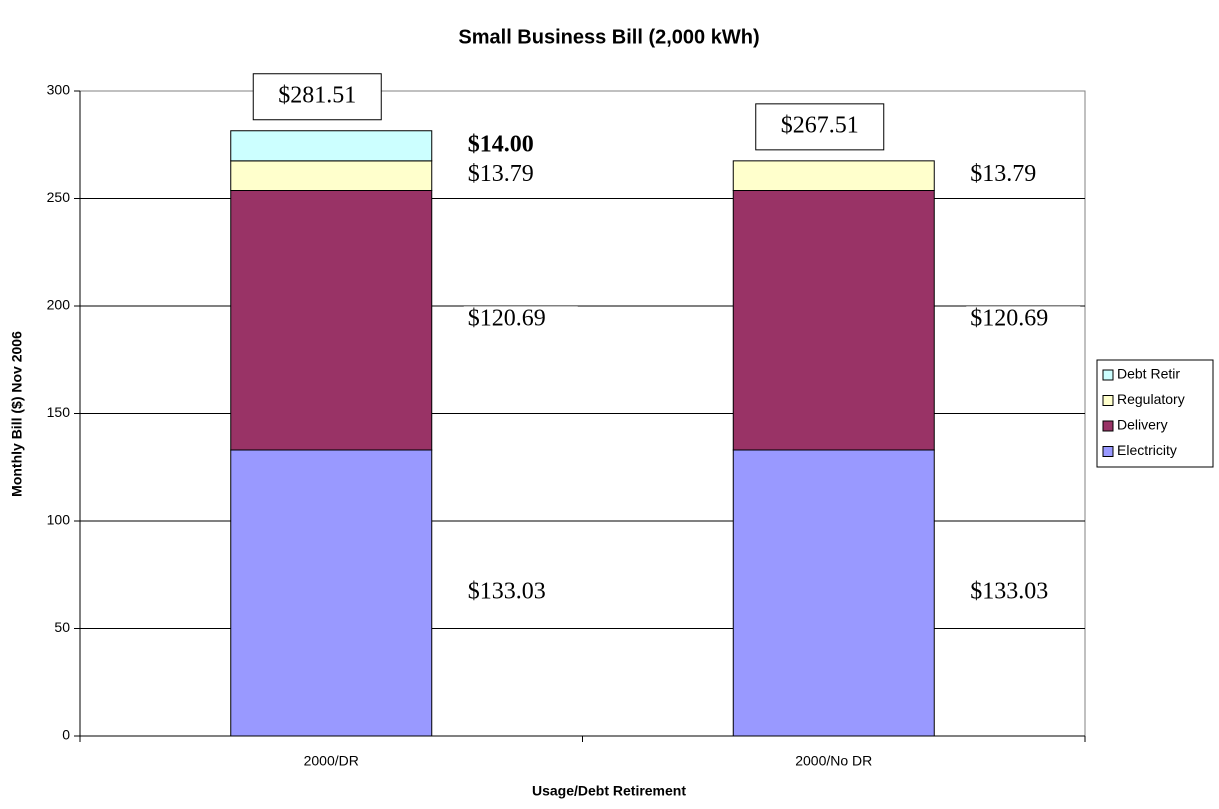 The width and height of the screenshot is (1219, 809). What do you see at coordinates (66, 735) in the screenshot?
I see `y-tick-label: 0` at bounding box center [66, 735].